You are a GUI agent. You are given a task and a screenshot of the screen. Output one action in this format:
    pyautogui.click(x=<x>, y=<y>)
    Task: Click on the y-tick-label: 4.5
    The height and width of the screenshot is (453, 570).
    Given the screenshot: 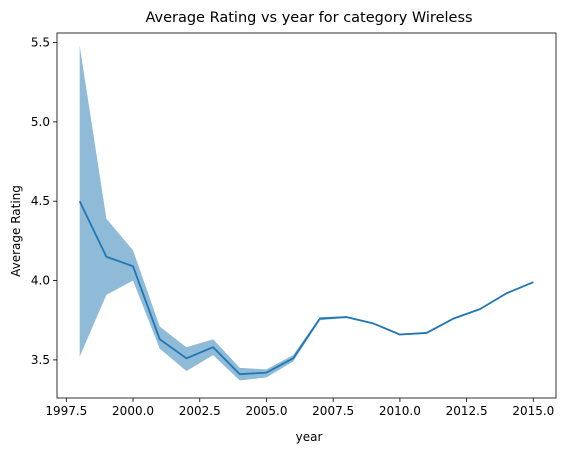 What is the action you would take?
    pyautogui.click(x=40, y=201)
    